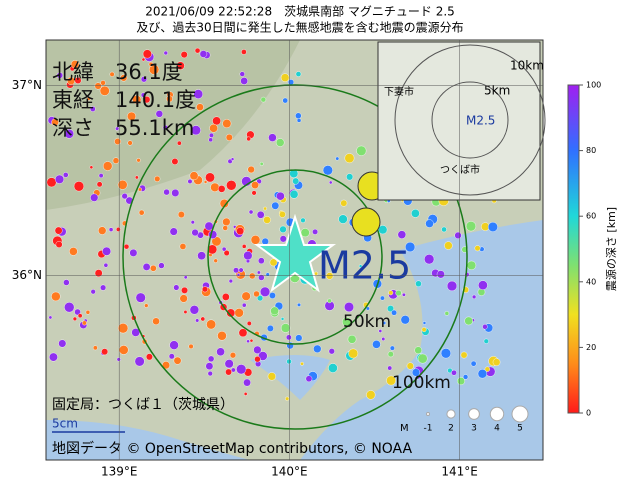  I want to click on colorbar-tick-label: 40, so click(591, 281).